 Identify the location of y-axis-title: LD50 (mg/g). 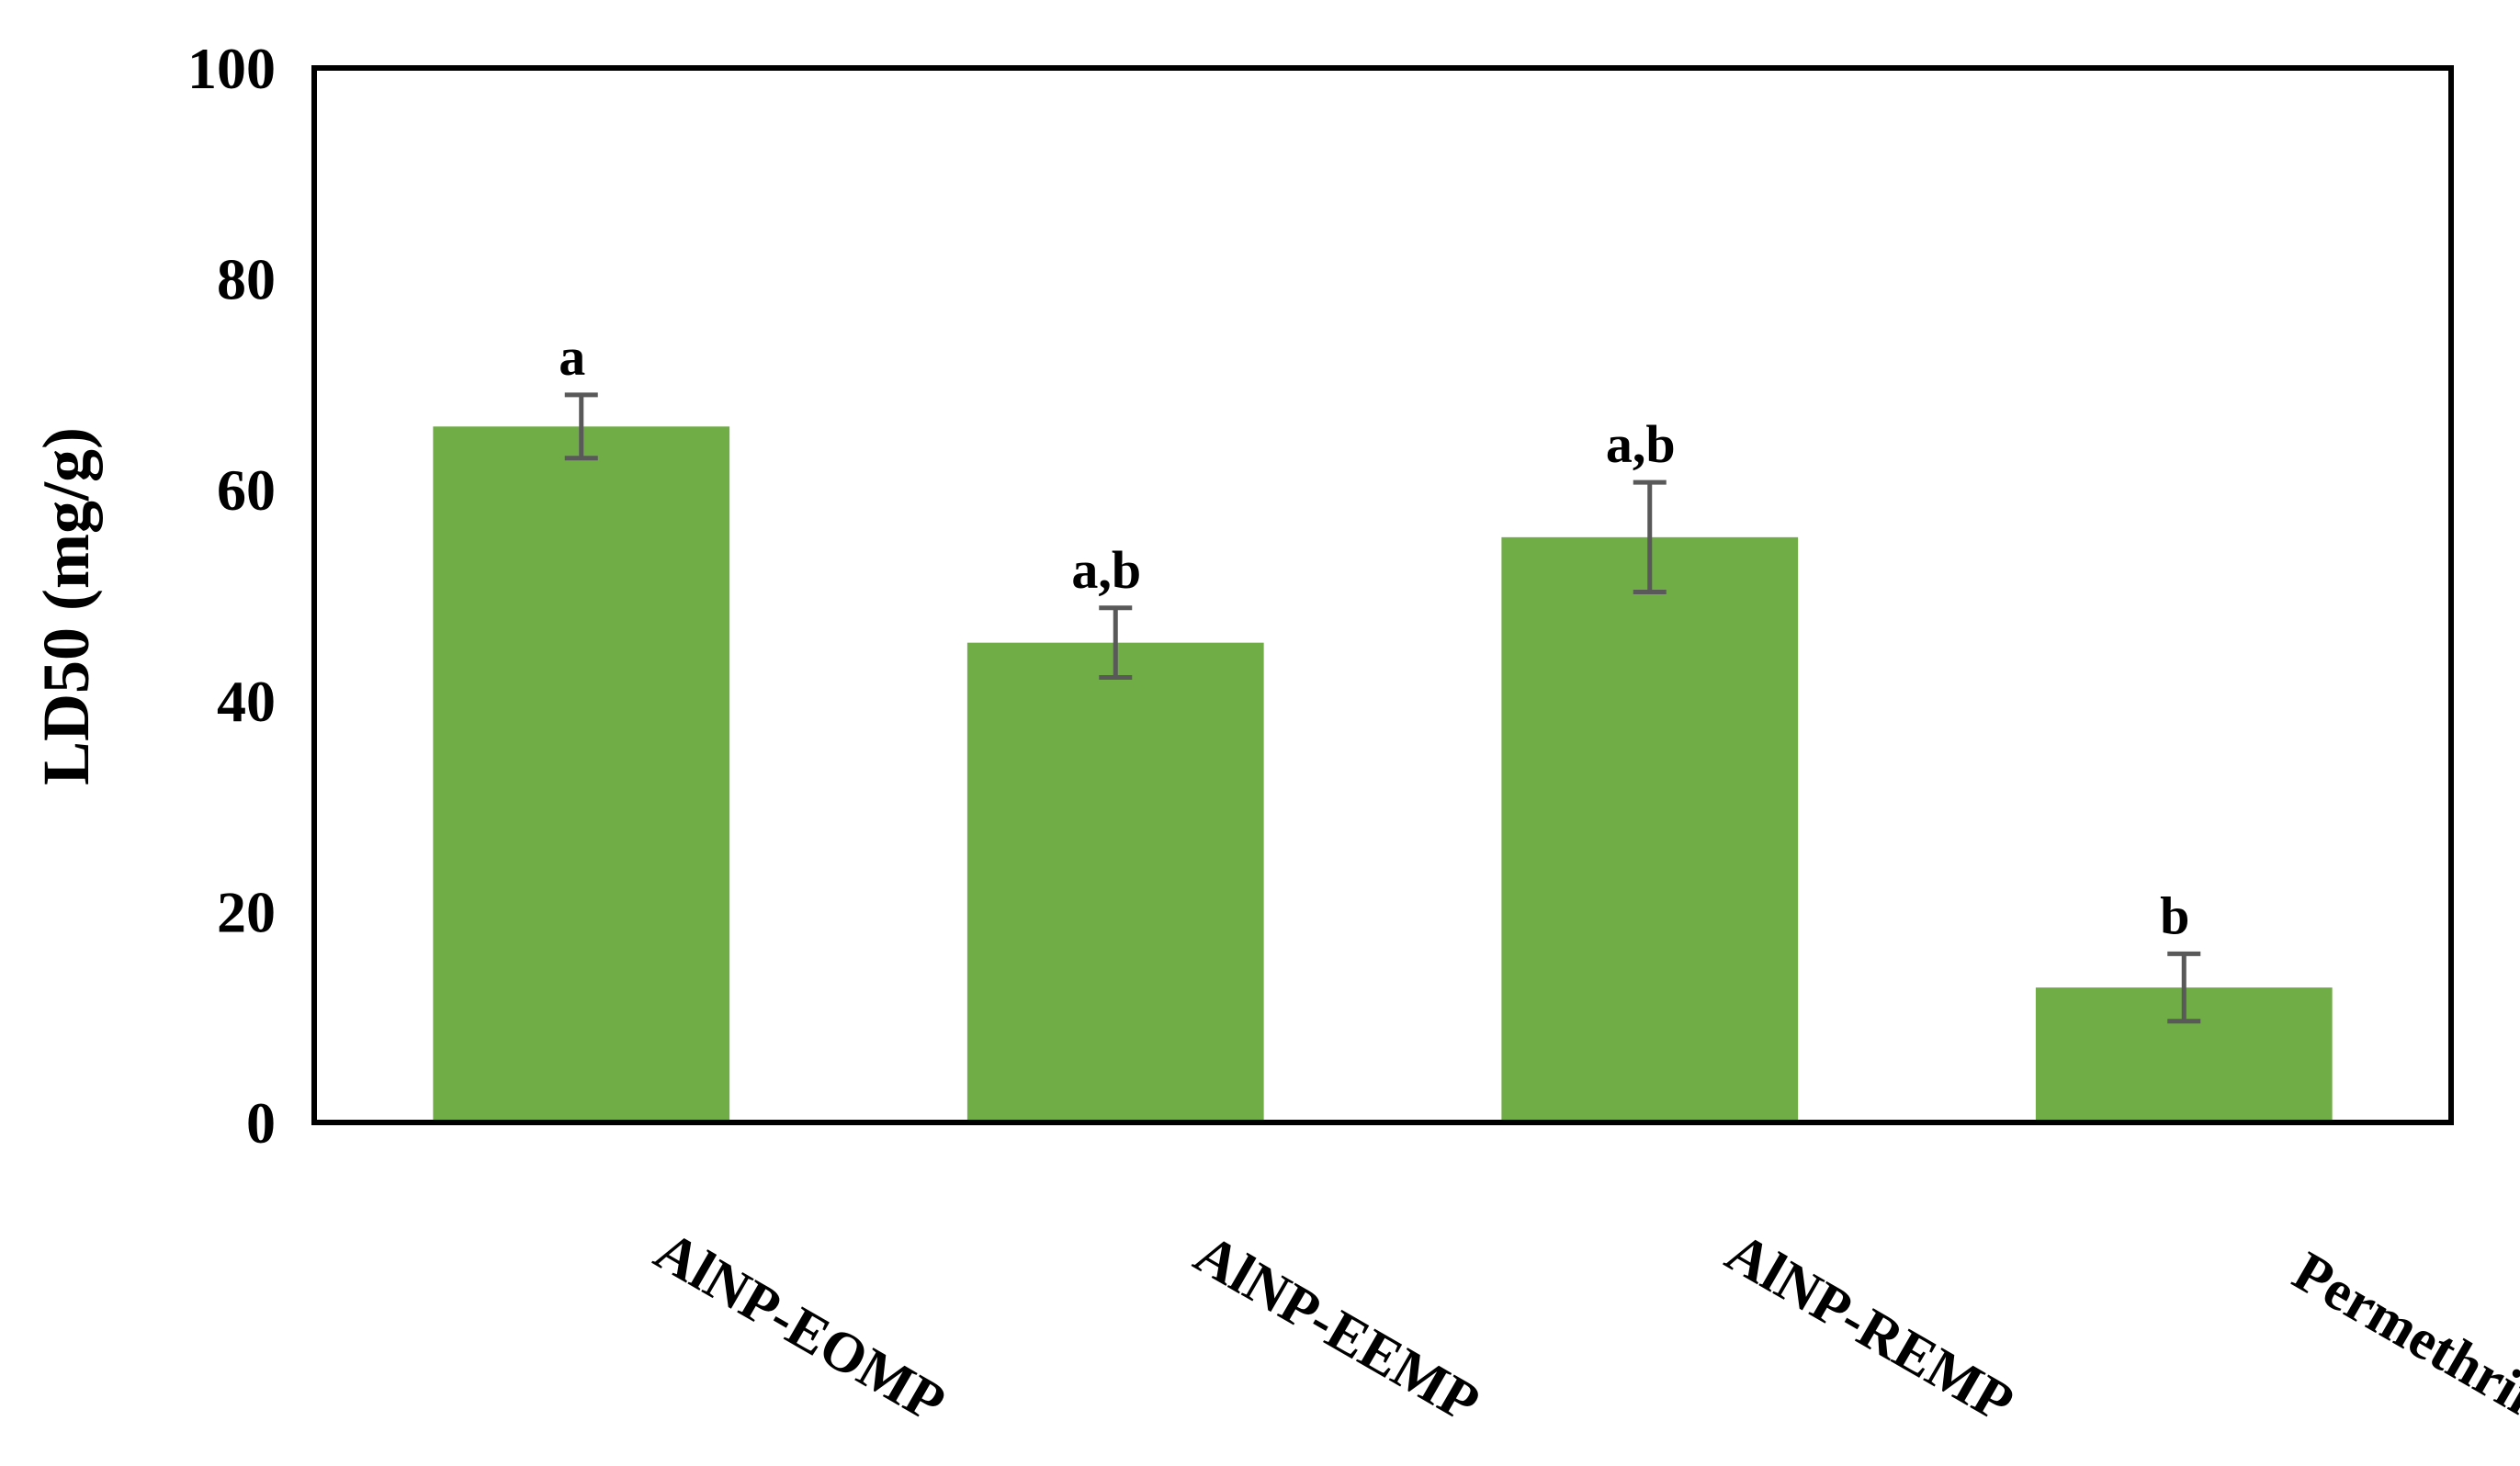
(66, 606).